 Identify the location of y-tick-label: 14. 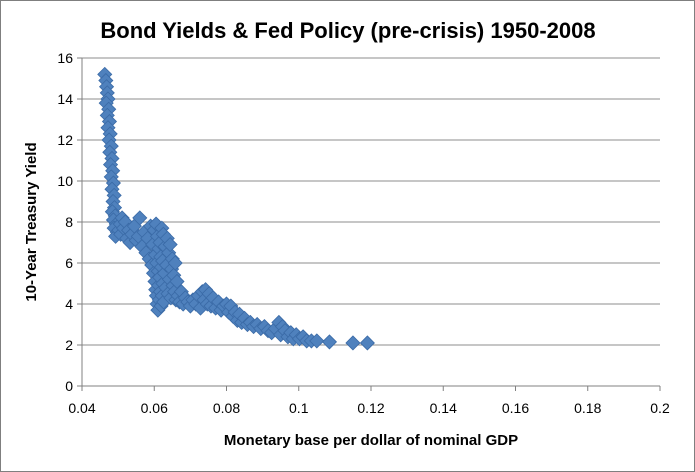
(65, 99).